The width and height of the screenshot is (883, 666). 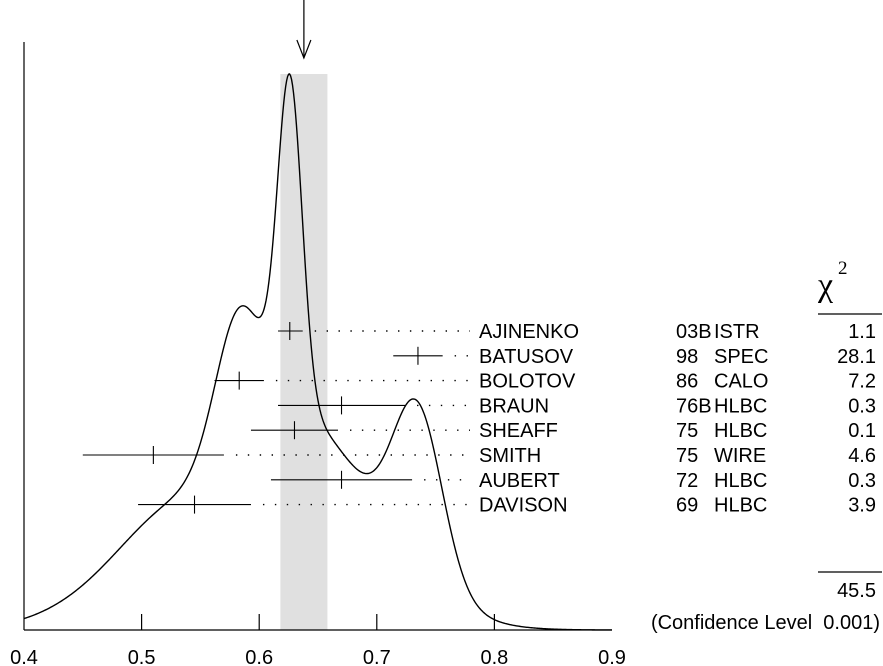 I want to click on x-tick-label: 0.6, so click(x=259, y=656).